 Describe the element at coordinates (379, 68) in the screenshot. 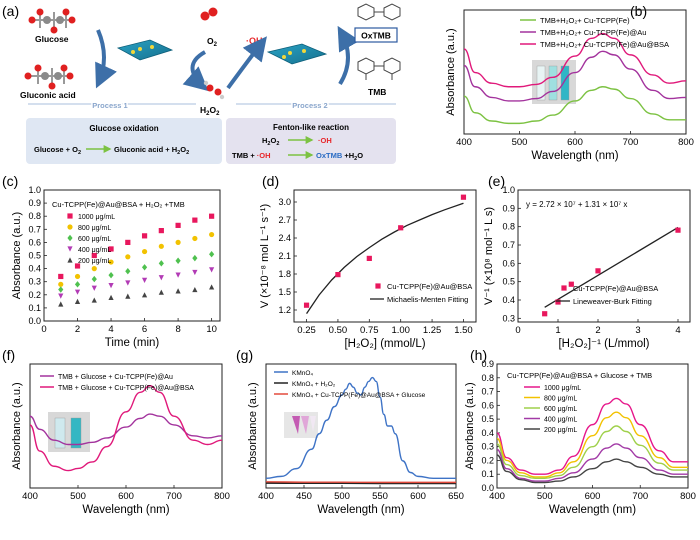

I see `tmb-molecule-icon` at that location.